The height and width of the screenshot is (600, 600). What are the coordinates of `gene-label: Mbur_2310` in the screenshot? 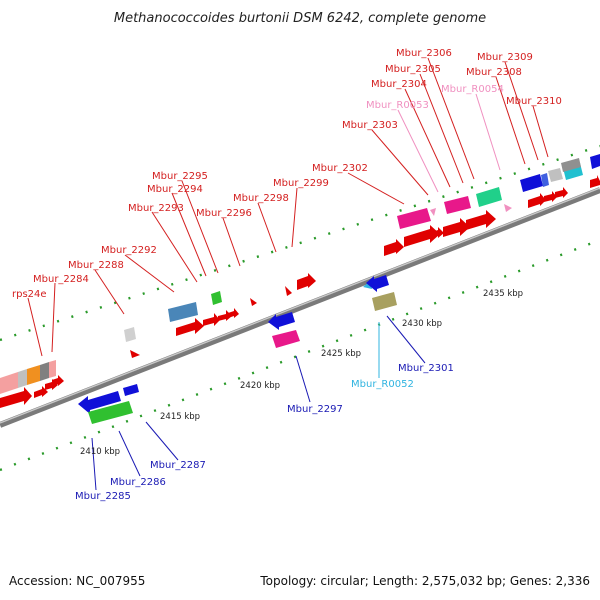 It's located at (534, 101).